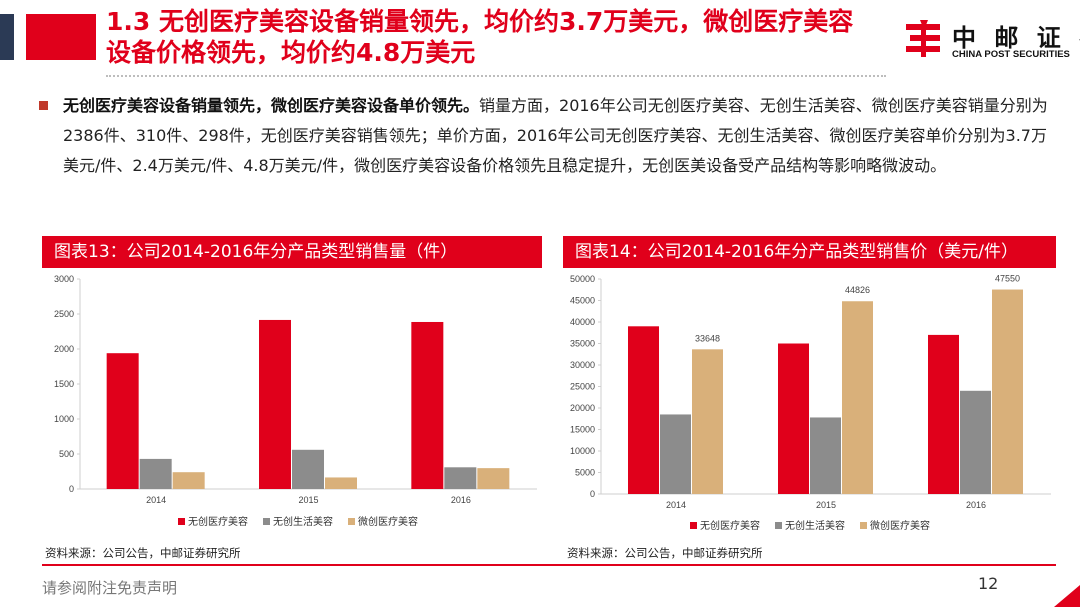 This screenshot has height=607, width=1080. Describe the element at coordinates (582, 408) in the screenshot. I see `y-tick-label: 20000` at that location.